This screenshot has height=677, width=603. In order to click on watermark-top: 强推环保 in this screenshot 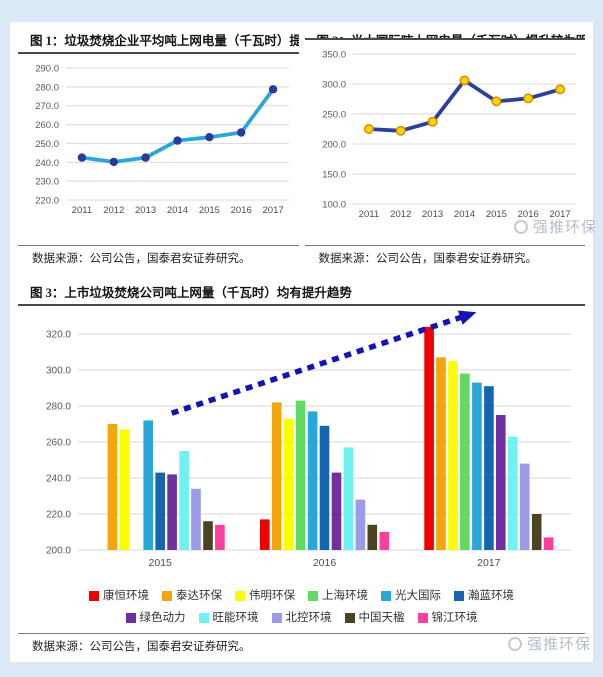, I will do `click(555, 226)`.